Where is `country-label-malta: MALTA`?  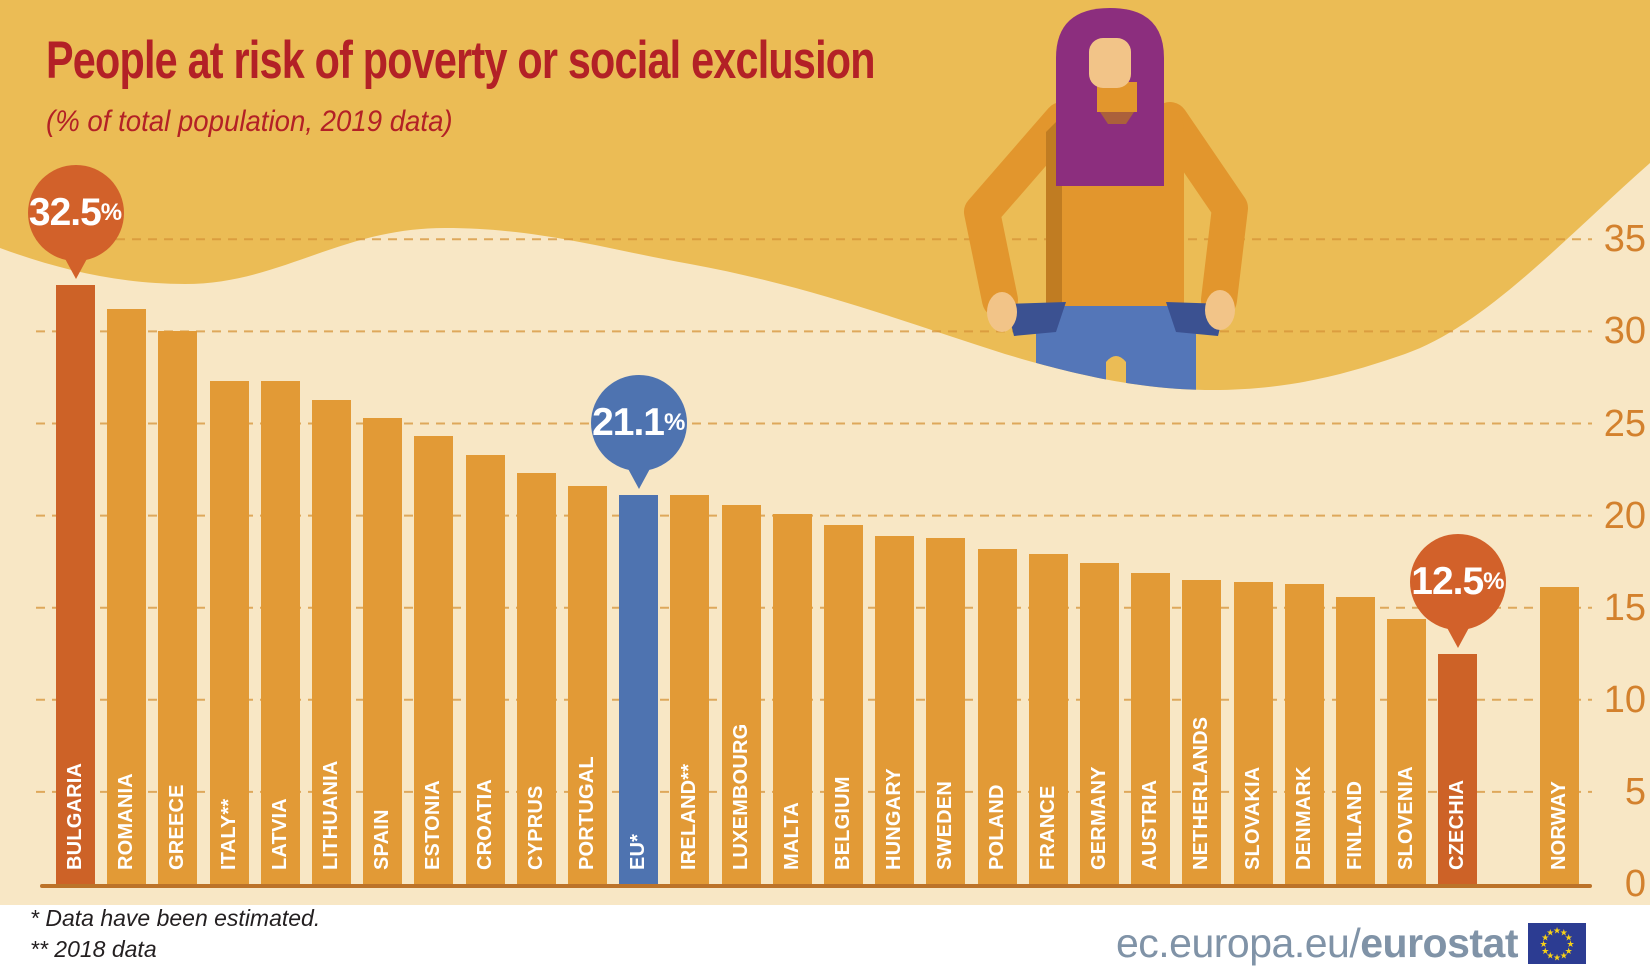
country-label-malta: MALTA is located at coordinates (791, 835).